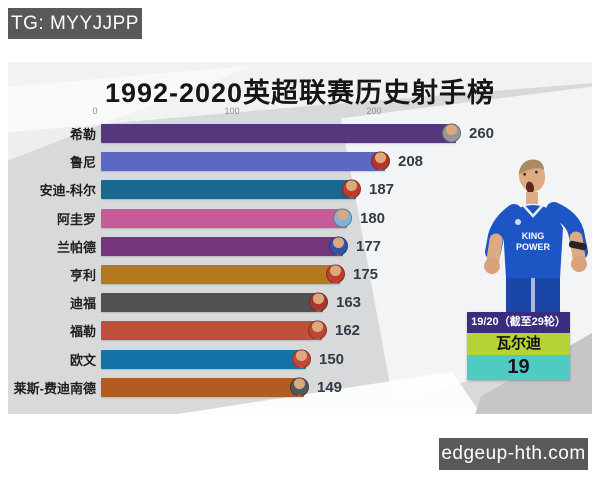  I want to click on goals-row: 19, so click(518, 367).